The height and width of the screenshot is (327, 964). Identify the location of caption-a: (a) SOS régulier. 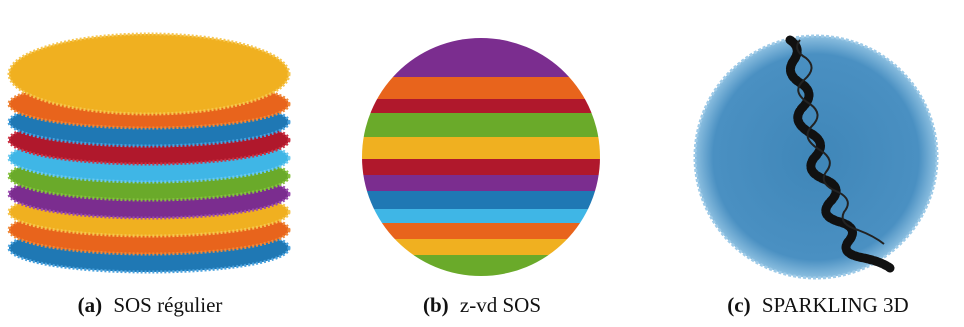
(150, 305).